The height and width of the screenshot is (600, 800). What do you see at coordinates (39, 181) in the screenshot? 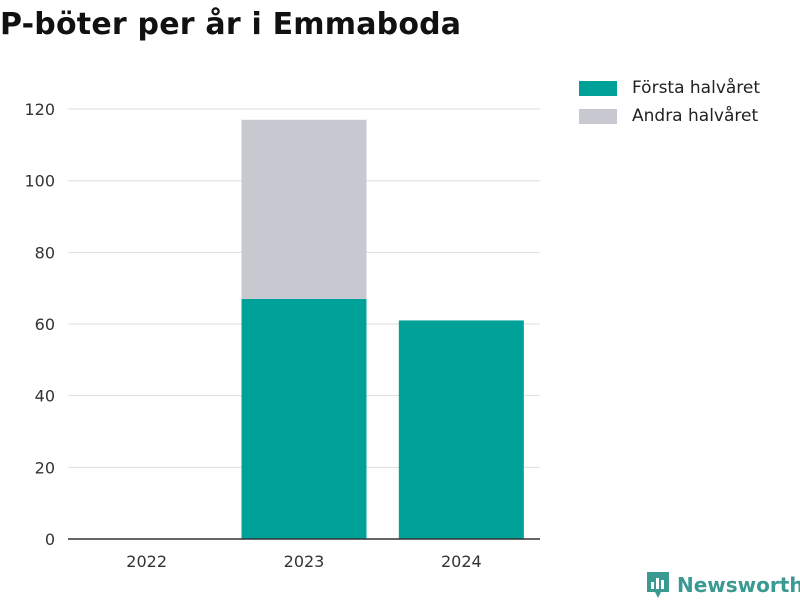
I see `y-tick-label: 100` at bounding box center [39, 181].